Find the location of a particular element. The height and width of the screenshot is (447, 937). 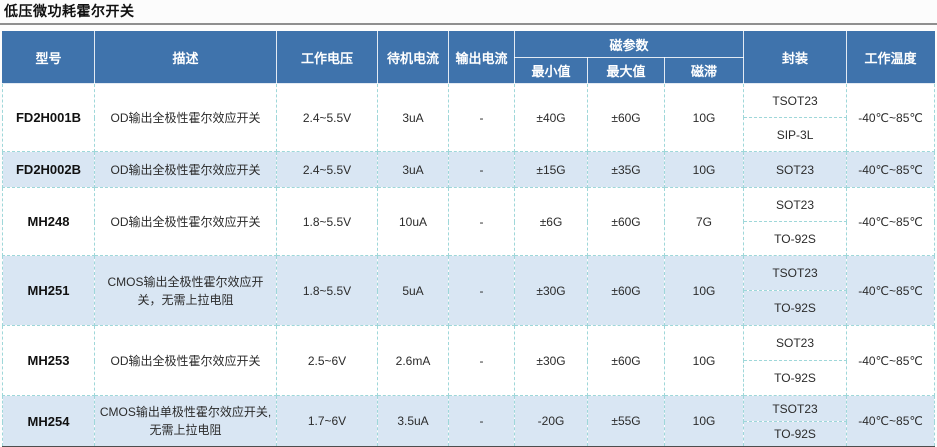

header-model: 型号 is located at coordinates (48, 57).